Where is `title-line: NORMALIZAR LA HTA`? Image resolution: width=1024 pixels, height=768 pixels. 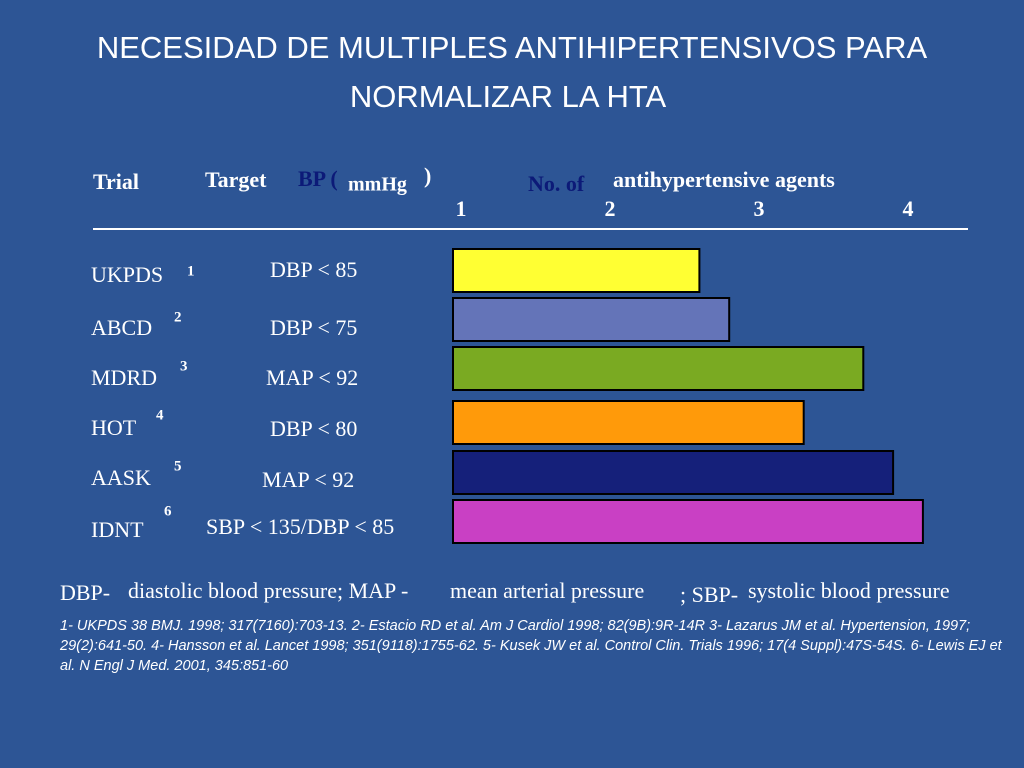 title-line: NORMALIZAR LA HTA is located at coordinates (508, 96).